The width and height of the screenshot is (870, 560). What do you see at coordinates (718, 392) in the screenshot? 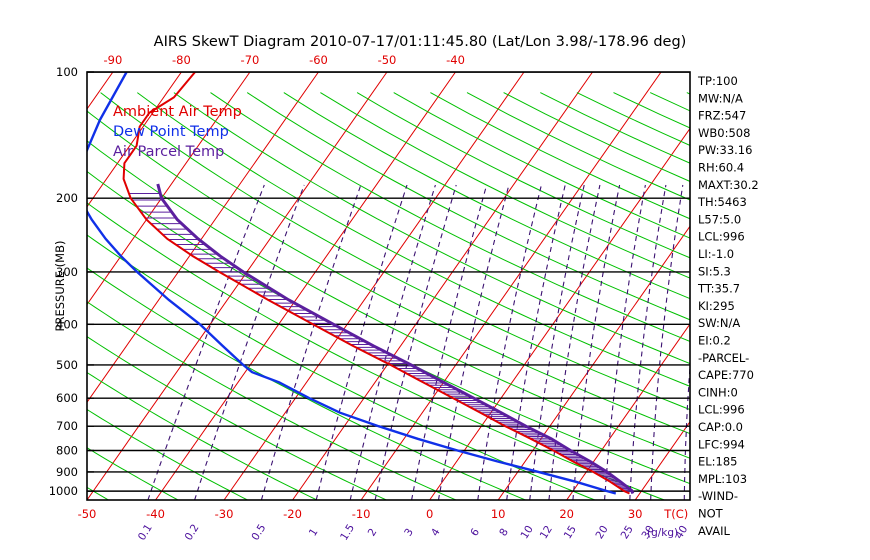
I see `parcel-param-cinh: CINH:0` at bounding box center [718, 392].